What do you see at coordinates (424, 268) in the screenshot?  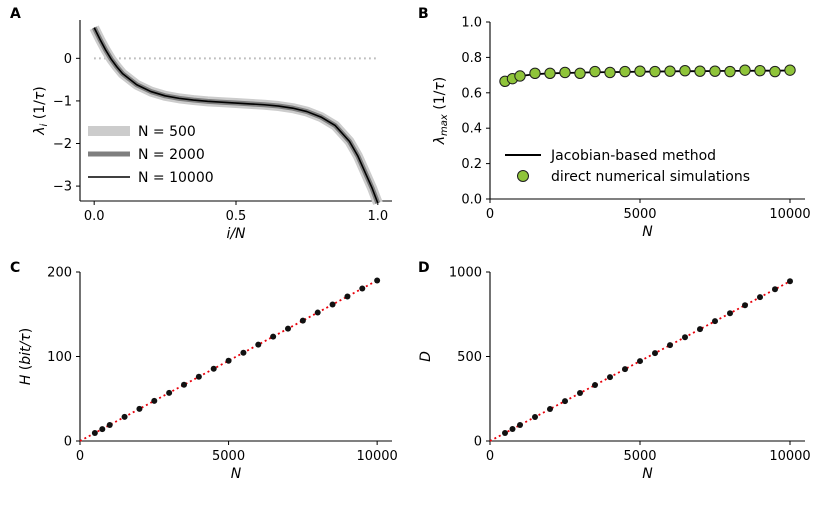 I see `panel-label-d: D` at bounding box center [424, 268].